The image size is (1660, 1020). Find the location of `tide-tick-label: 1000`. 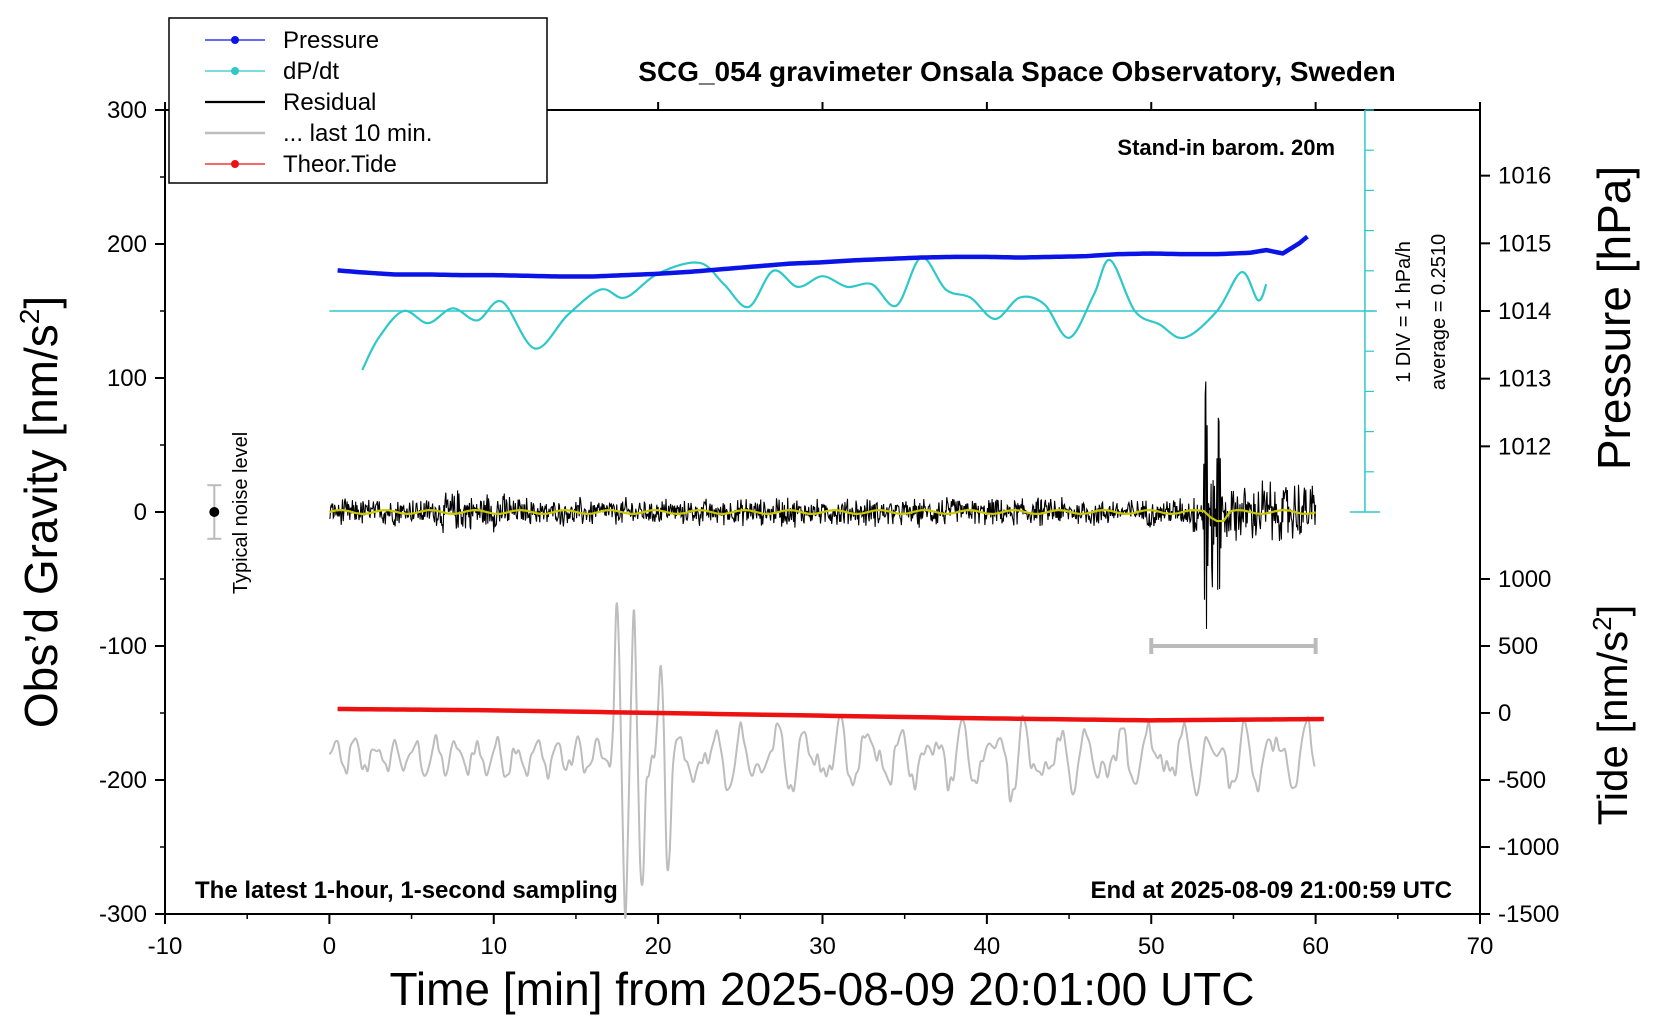

tide-tick-label: 1000 is located at coordinates (1524, 579).